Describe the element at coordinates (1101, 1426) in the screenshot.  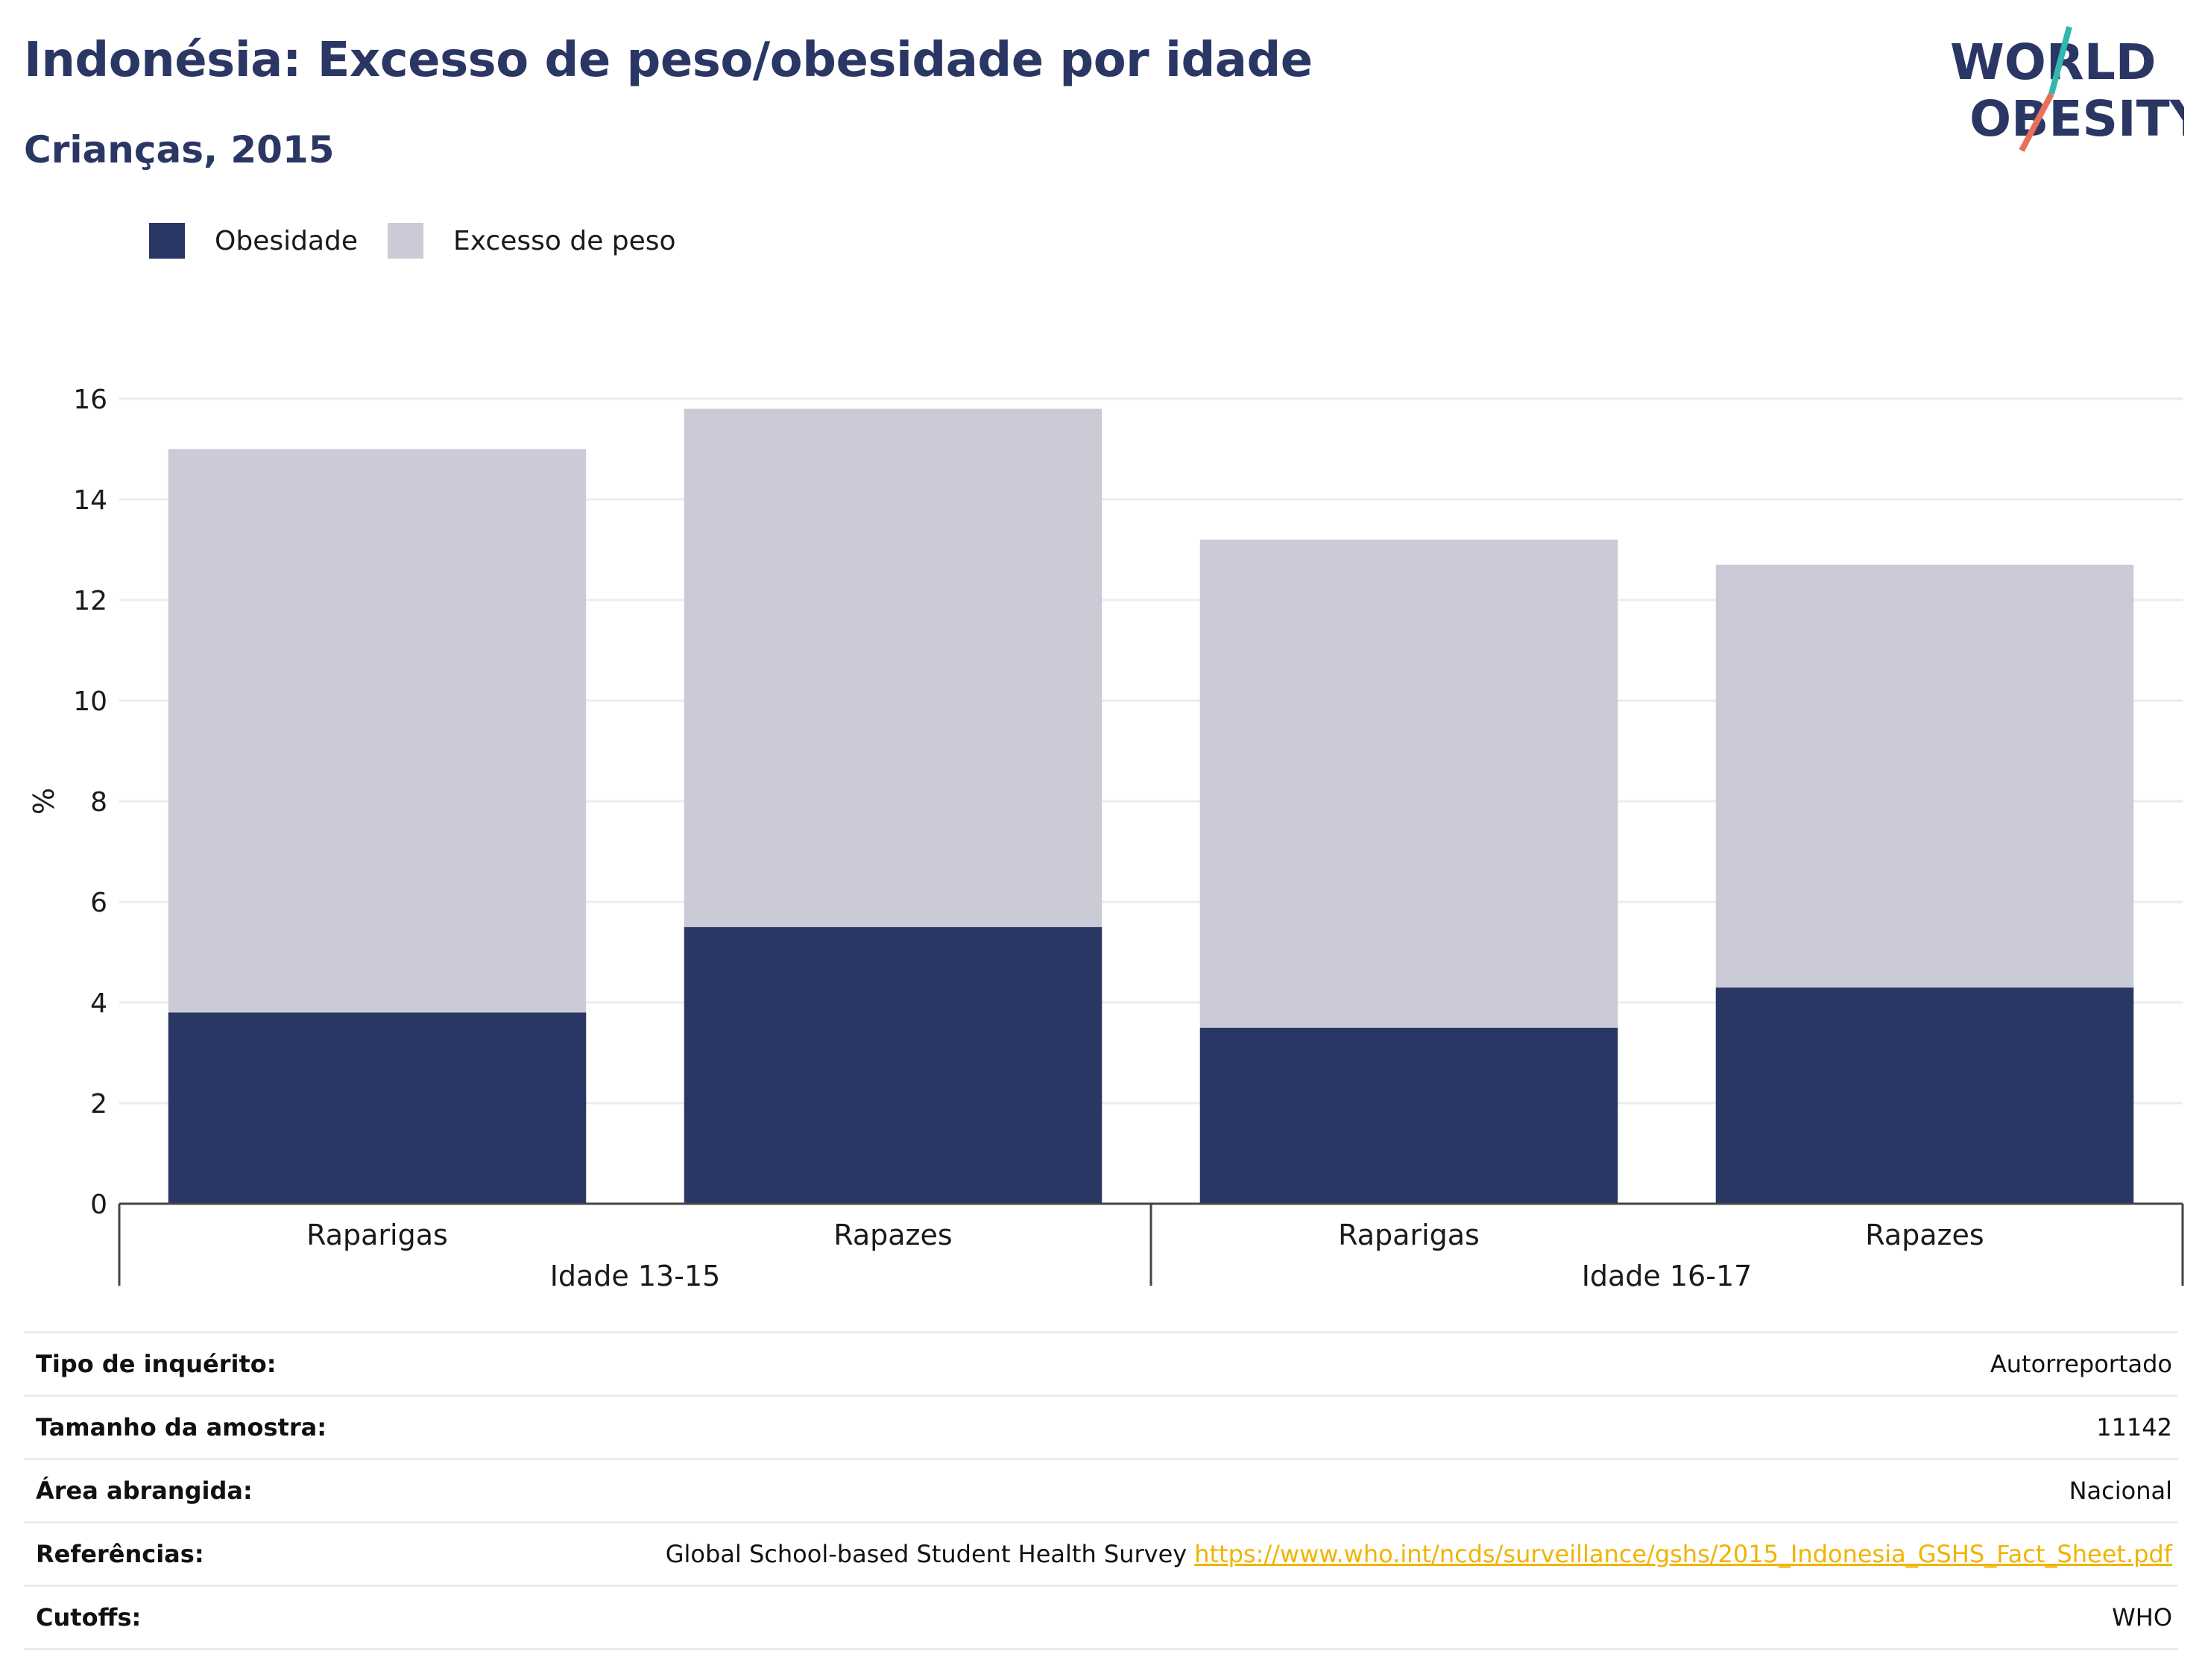
I see `info-row-sample-size: Tamanho da amostra: 11142` at that location.